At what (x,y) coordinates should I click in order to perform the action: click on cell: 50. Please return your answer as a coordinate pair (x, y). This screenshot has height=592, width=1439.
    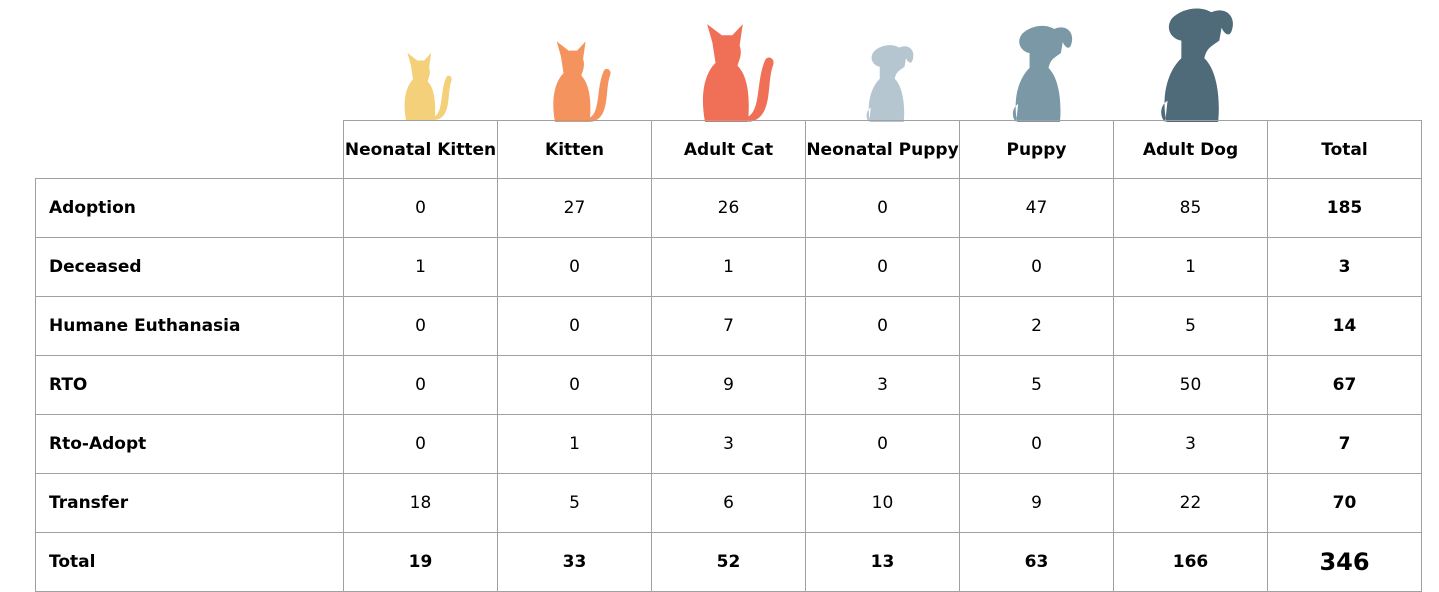
    Looking at the image, I should click on (1190, 385).